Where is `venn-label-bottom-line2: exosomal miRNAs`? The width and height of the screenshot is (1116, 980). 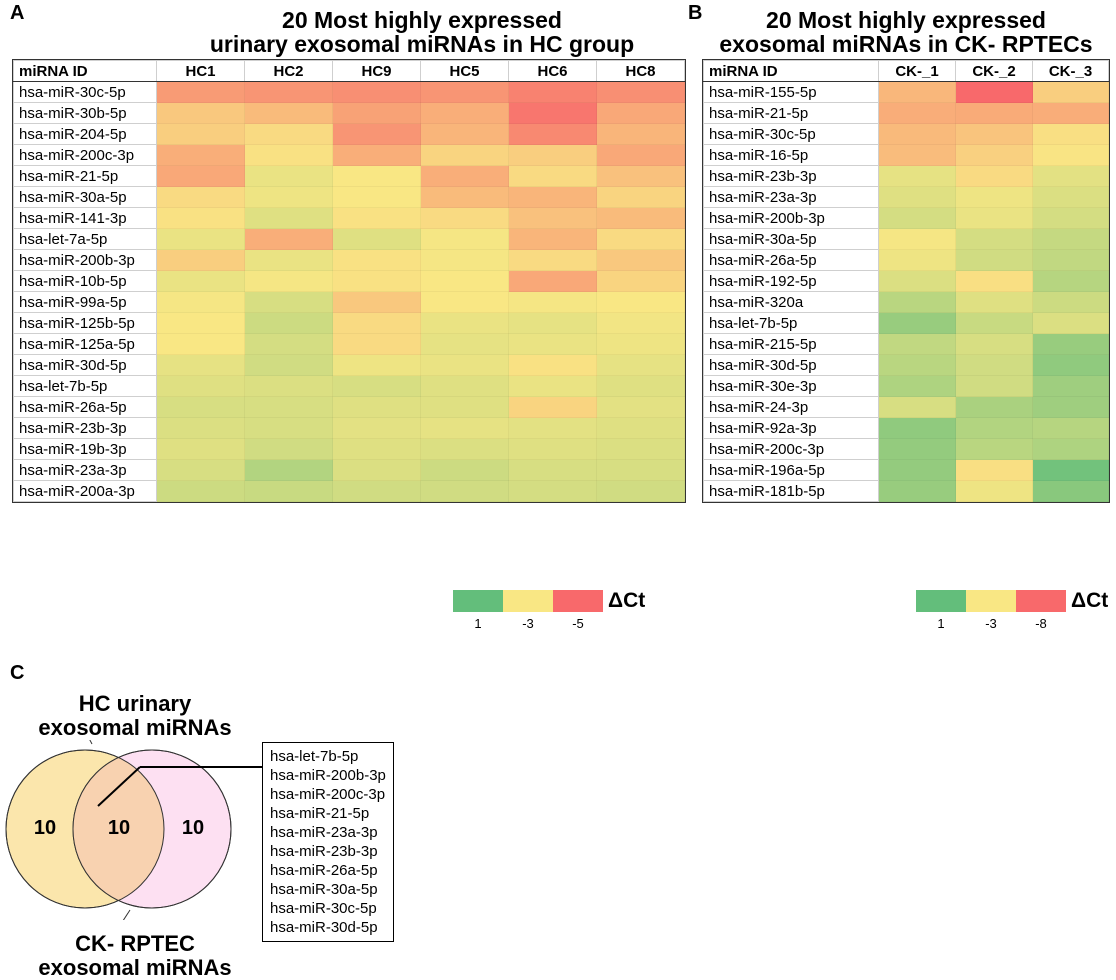 venn-label-bottom-line2: exosomal miRNAs is located at coordinates (135, 967).